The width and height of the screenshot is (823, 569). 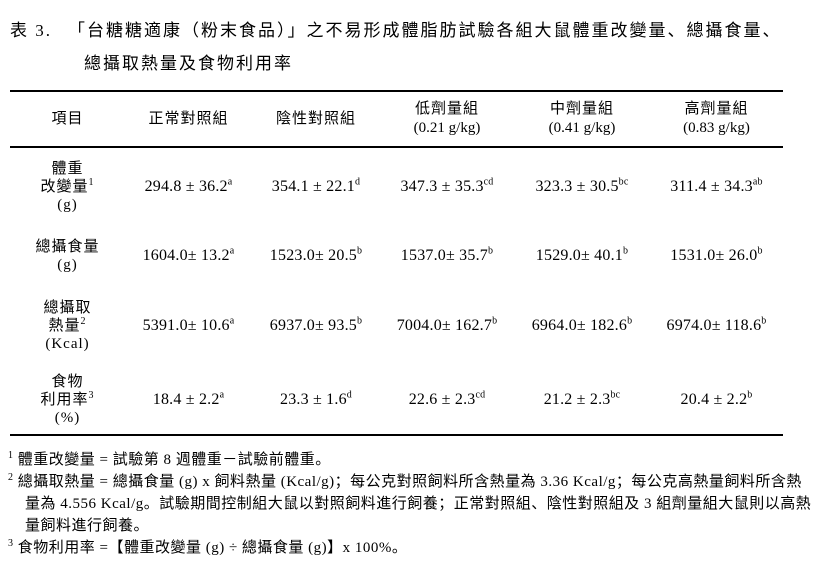 I want to click on value-cell: 5391.0± 10.6a, so click(x=188, y=324).